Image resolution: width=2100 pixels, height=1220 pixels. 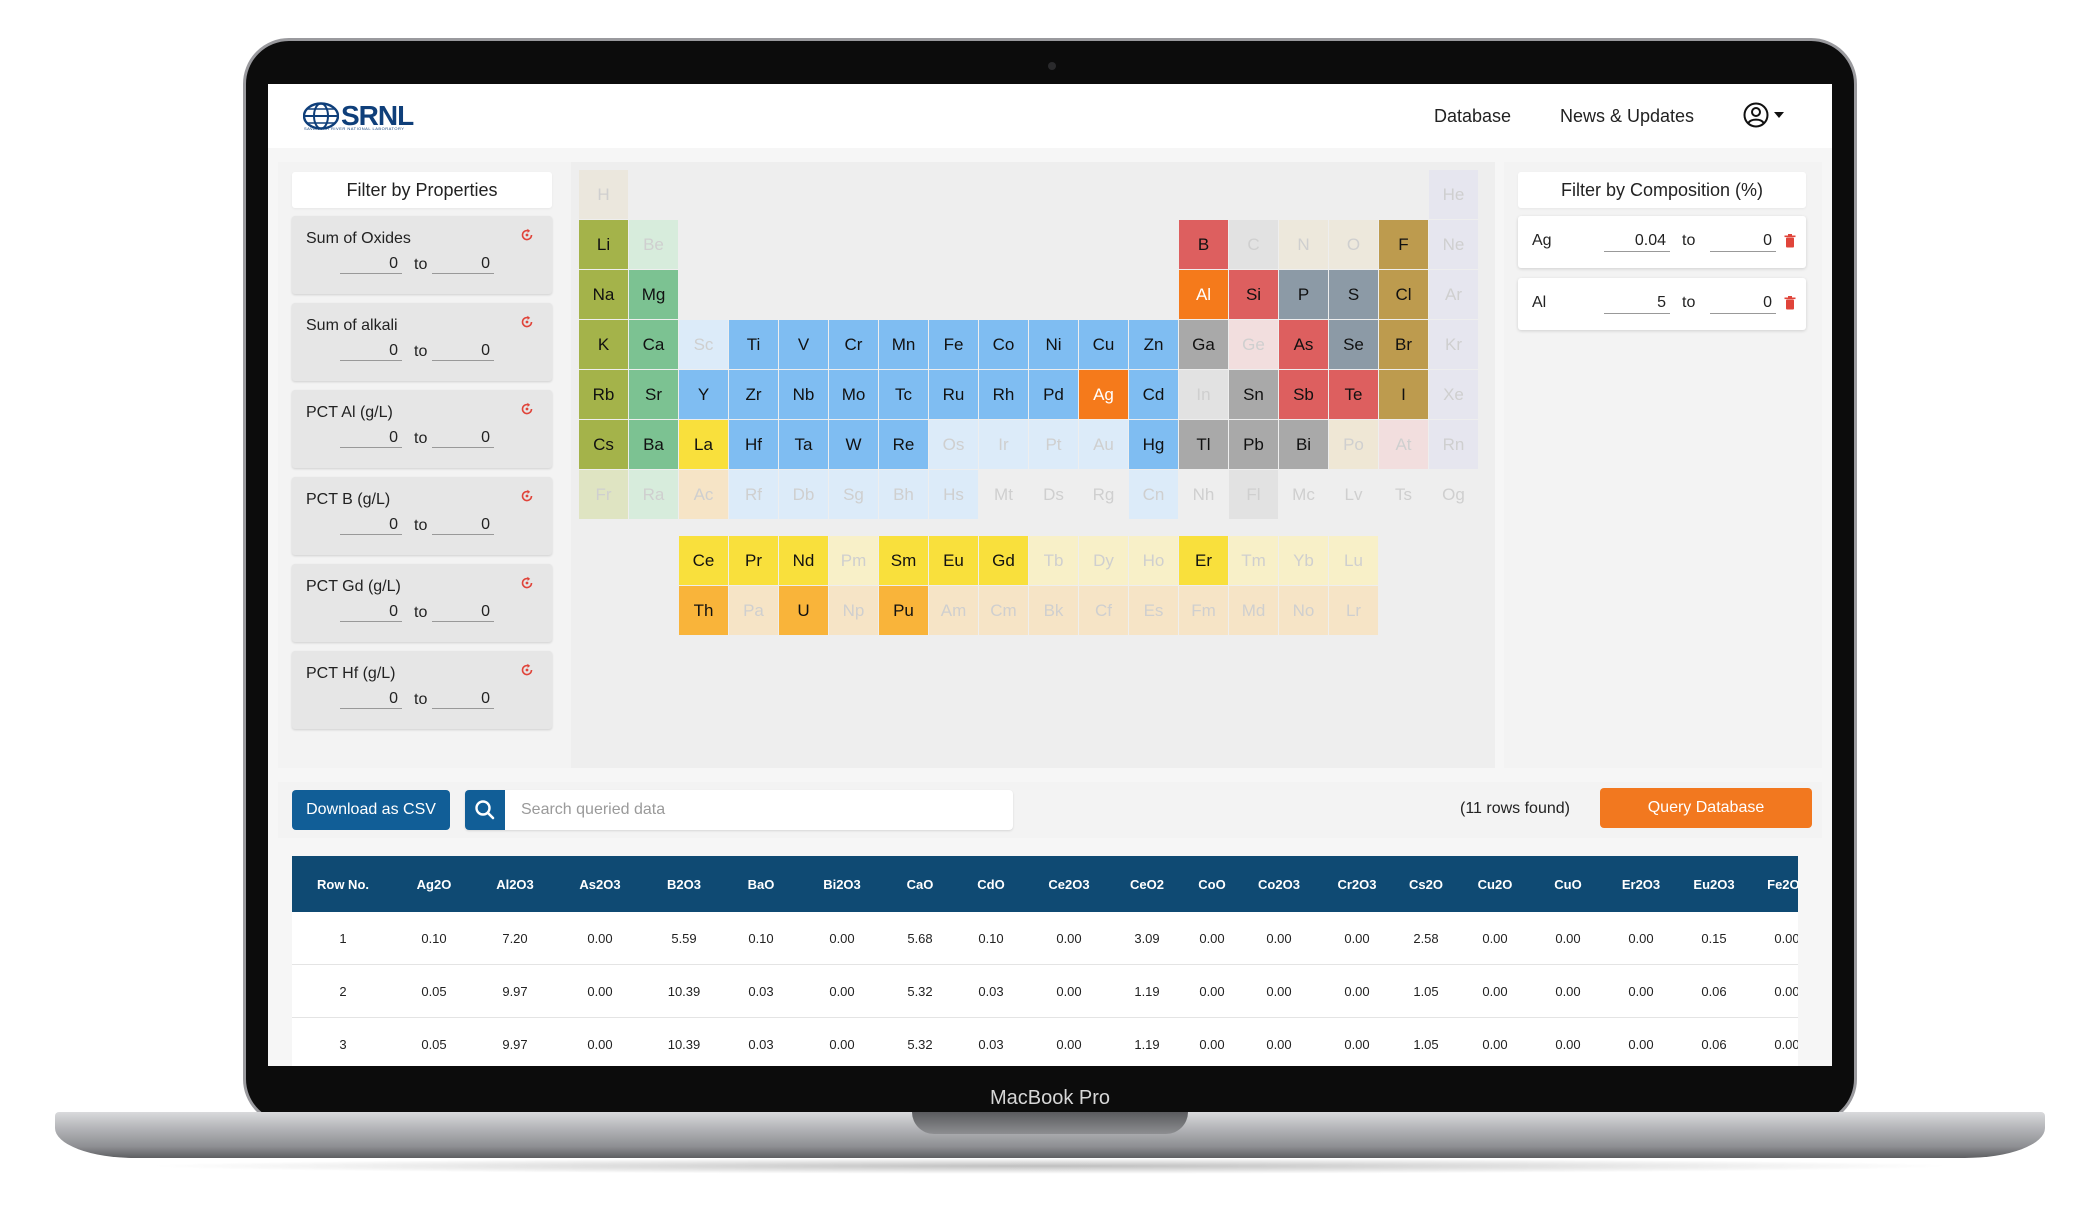 I want to click on element-b: B, so click(x=1203, y=244).